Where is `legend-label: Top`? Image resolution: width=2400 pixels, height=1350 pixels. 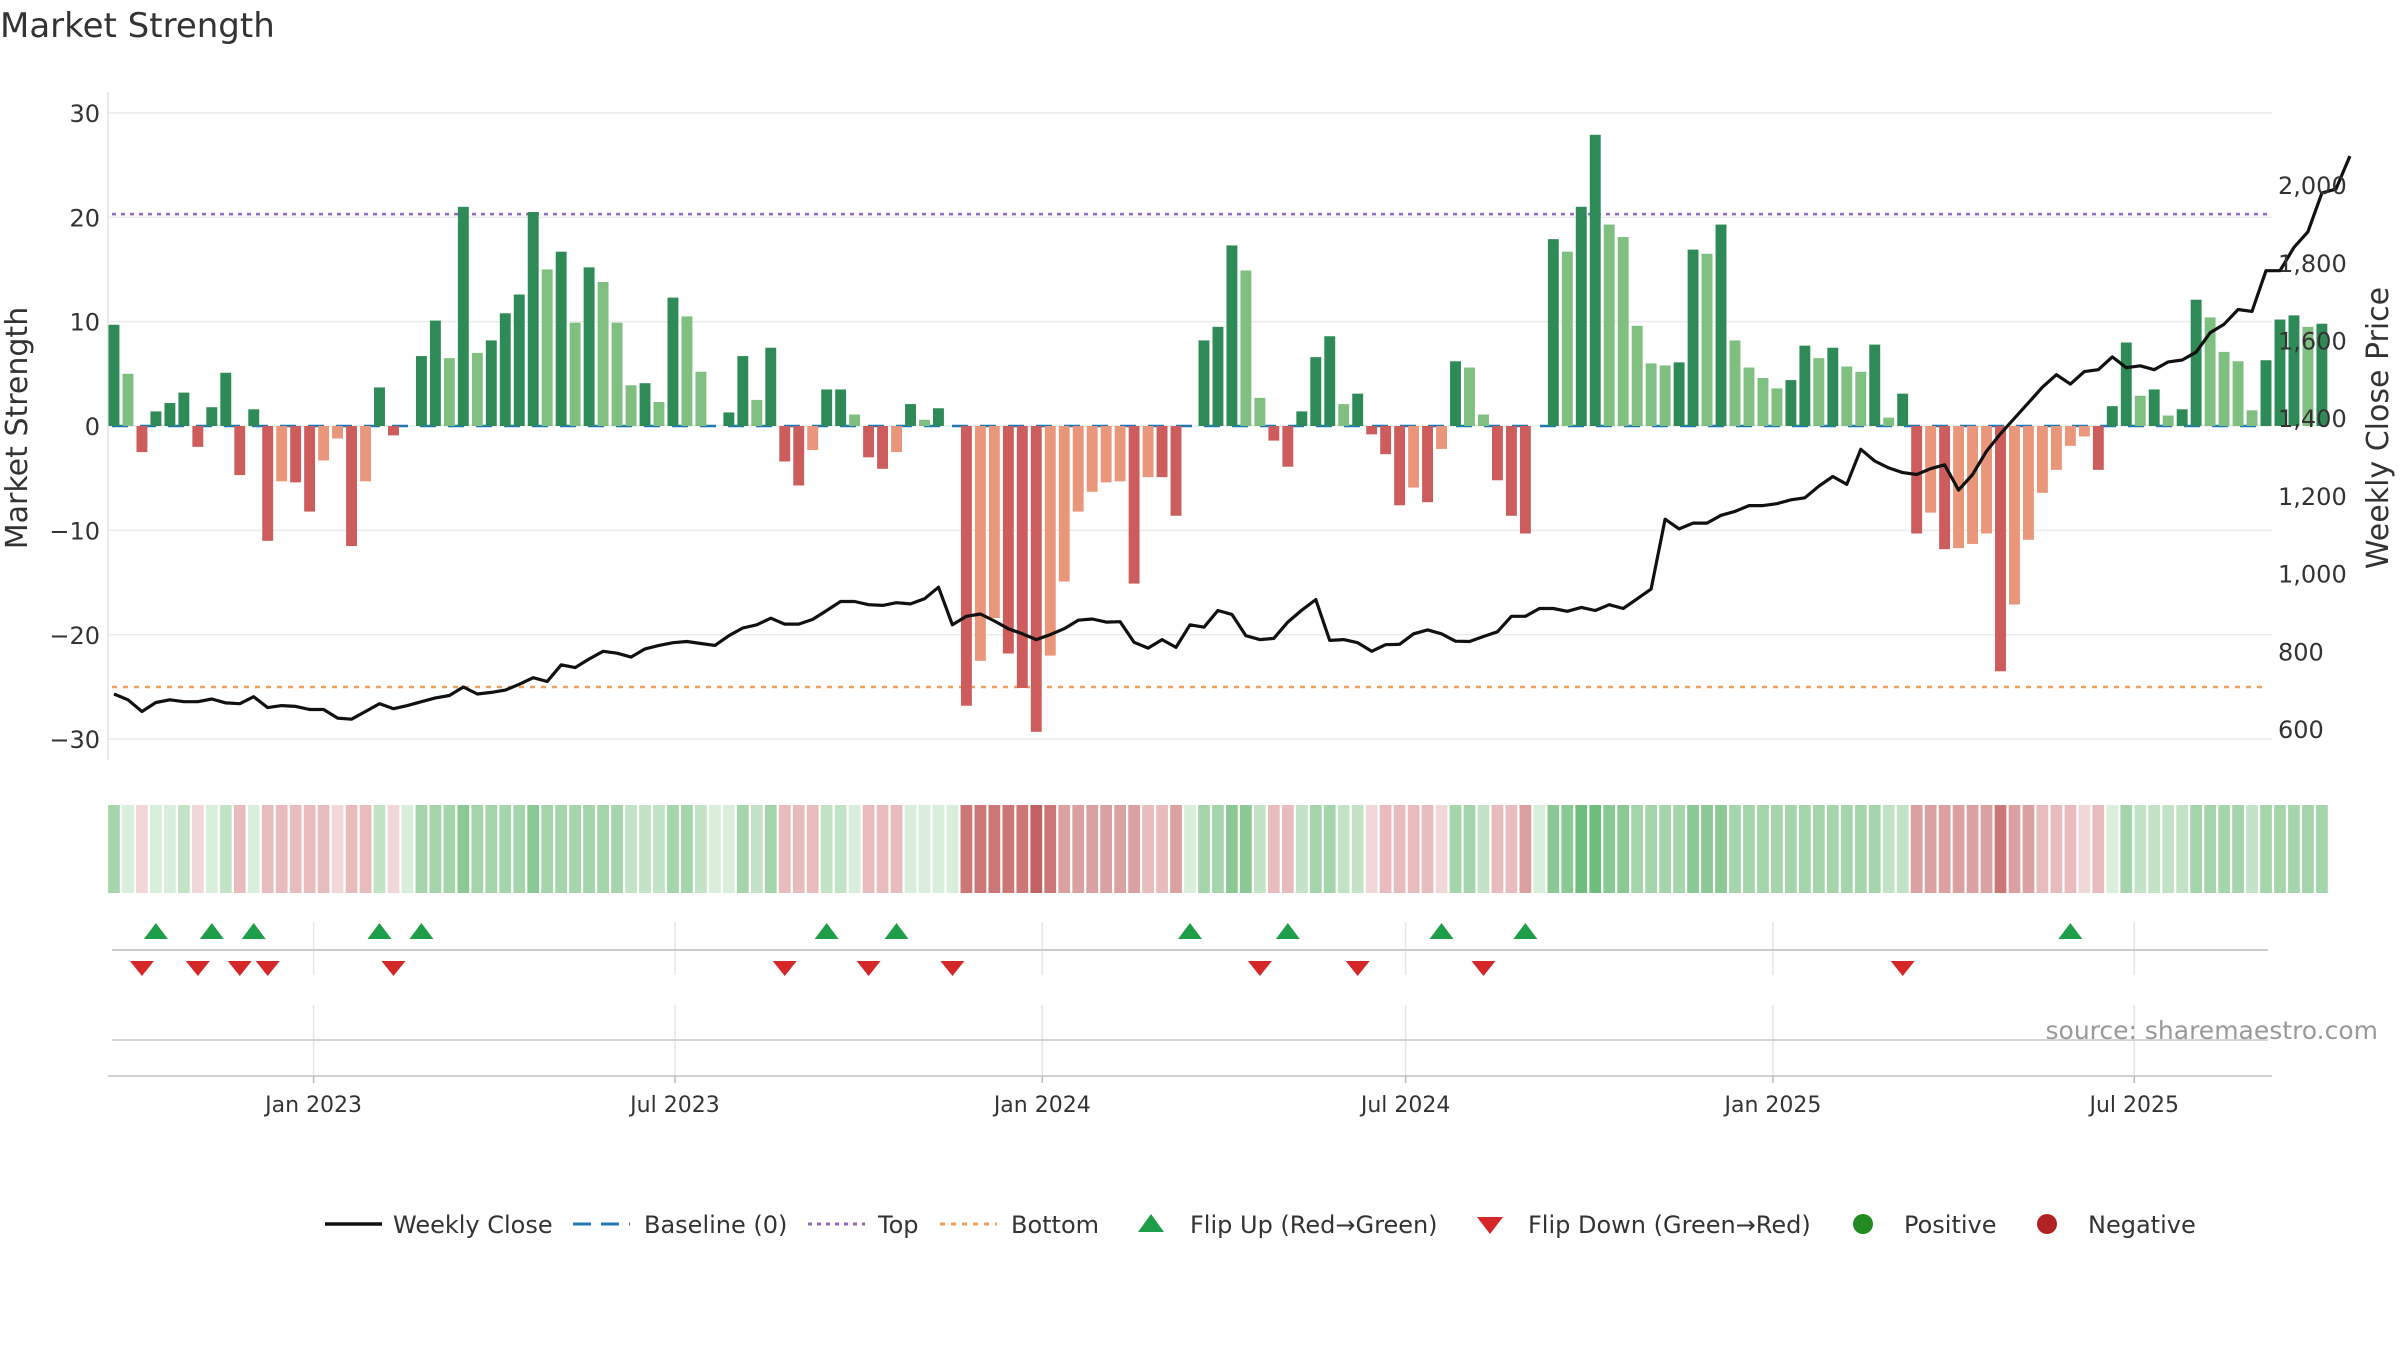 legend-label: Top is located at coordinates (898, 1225).